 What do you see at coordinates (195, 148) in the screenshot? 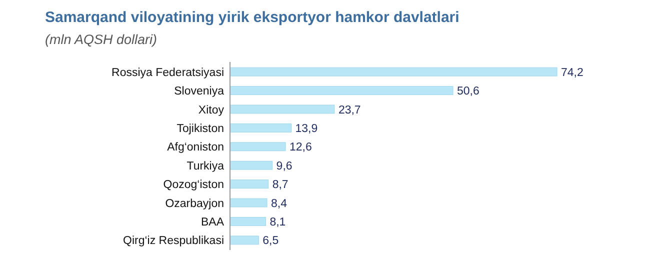
I see `y-tick-label: Afg‘oniston` at bounding box center [195, 148].